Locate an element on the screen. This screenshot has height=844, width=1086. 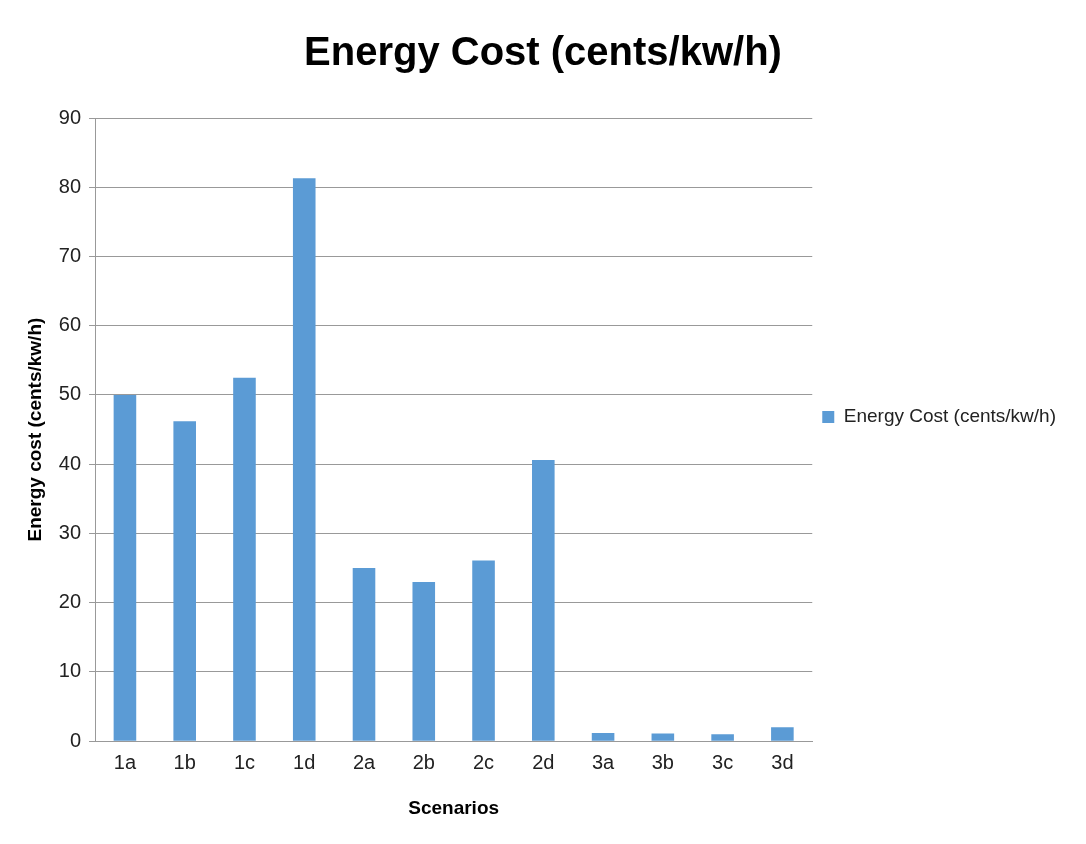
x-tick-label: 2c is located at coordinates (483, 761).